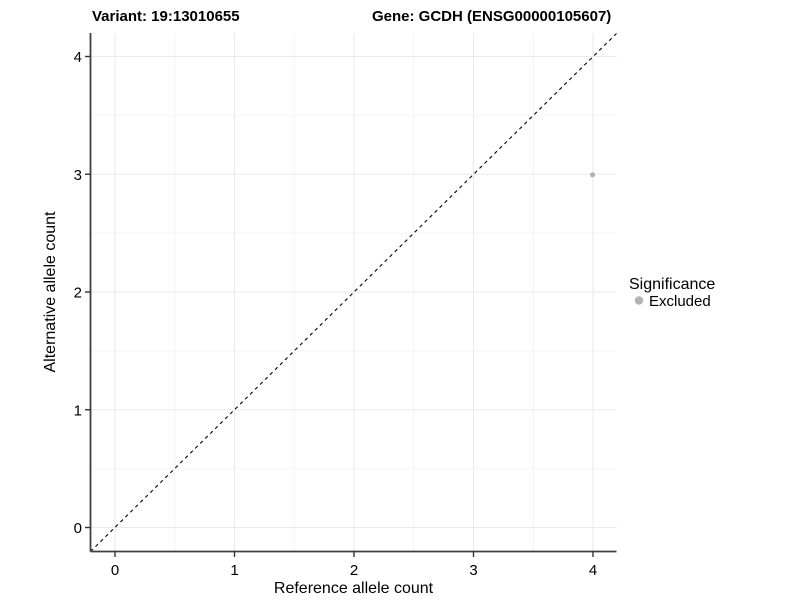 This screenshot has width=800, height=600. What do you see at coordinates (78, 410) in the screenshot?
I see `y-tick-label-1: 1` at bounding box center [78, 410].